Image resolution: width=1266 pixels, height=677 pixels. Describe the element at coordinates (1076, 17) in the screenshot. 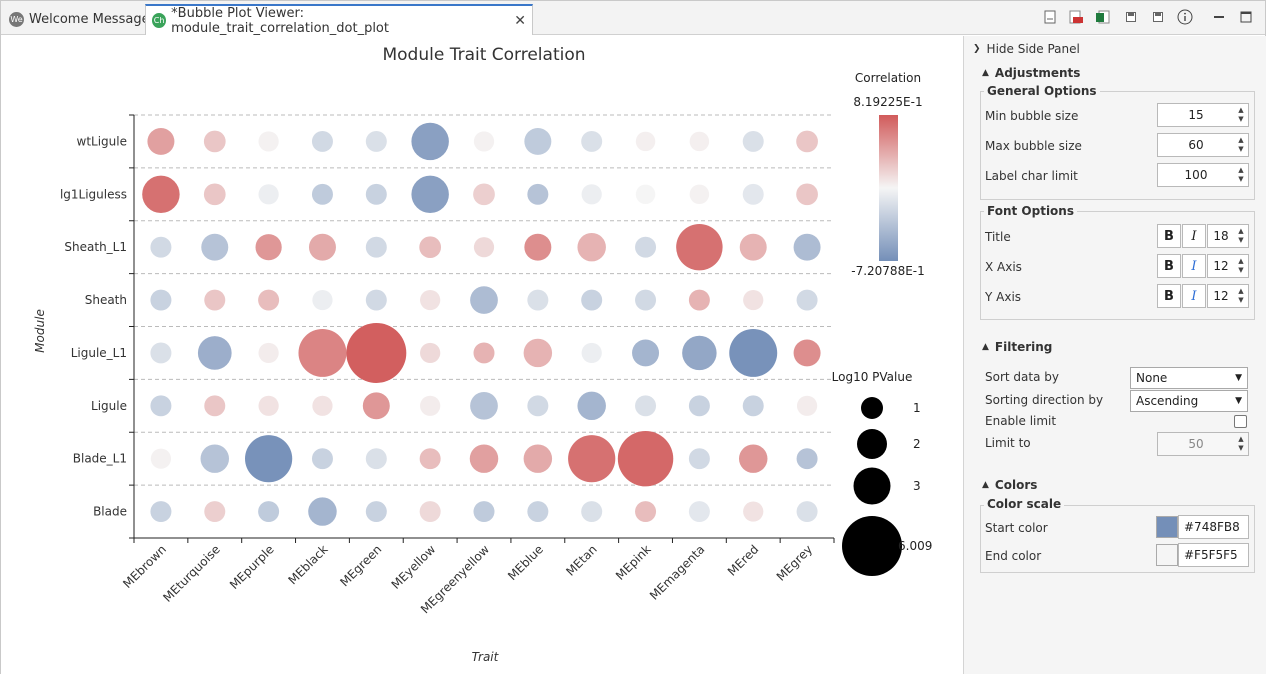

I see `pdf-icon` at that location.